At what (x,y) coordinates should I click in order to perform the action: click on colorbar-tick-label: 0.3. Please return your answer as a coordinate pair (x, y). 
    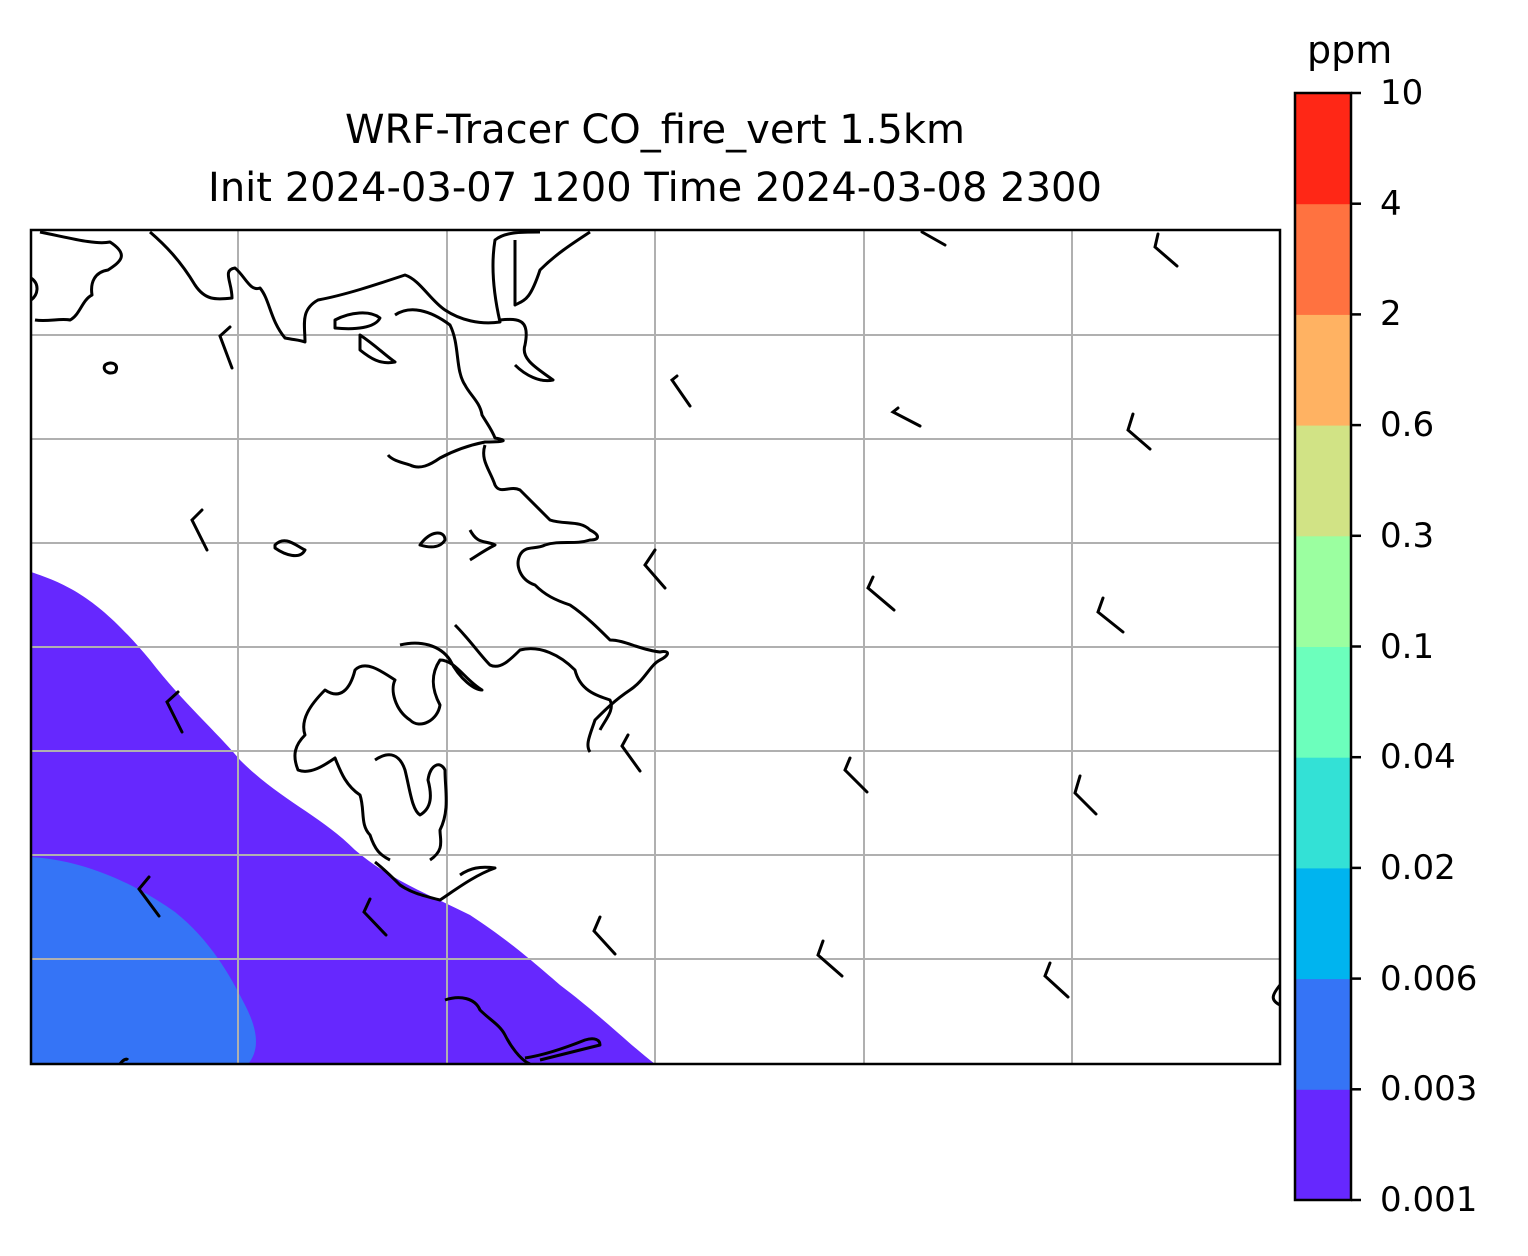
    Looking at the image, I should click on (1407, 535).